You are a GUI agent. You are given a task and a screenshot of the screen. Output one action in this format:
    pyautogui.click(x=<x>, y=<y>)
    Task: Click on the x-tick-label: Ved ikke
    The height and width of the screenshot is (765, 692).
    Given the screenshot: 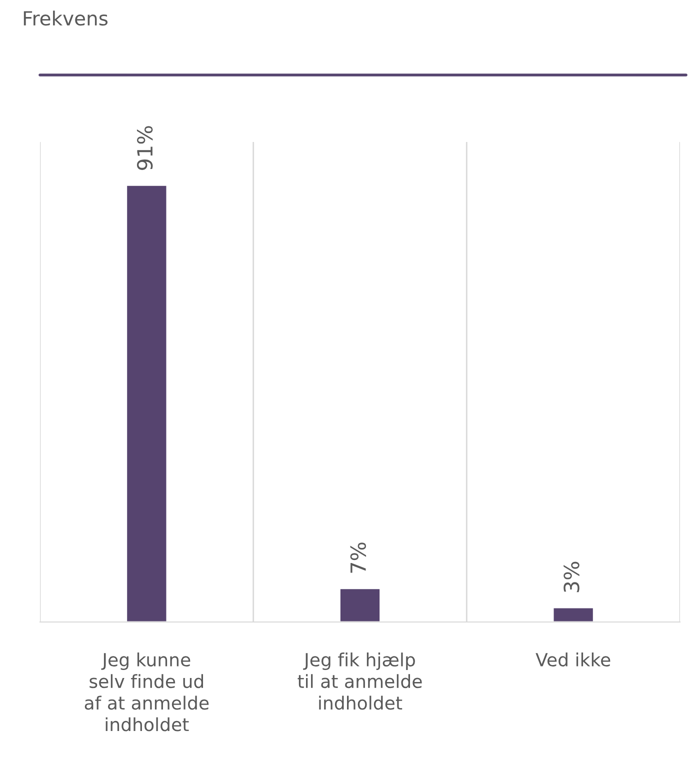 What is the action you would take?
    pyautogui.click(x=573, y=659)
    